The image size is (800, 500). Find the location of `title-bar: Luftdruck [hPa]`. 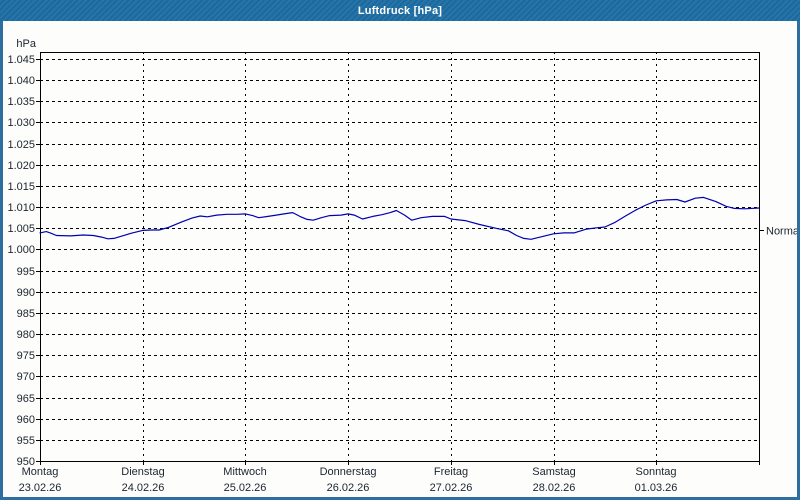

title-bar: Luftdruck [hPa] is located at coordinates (400, 10).